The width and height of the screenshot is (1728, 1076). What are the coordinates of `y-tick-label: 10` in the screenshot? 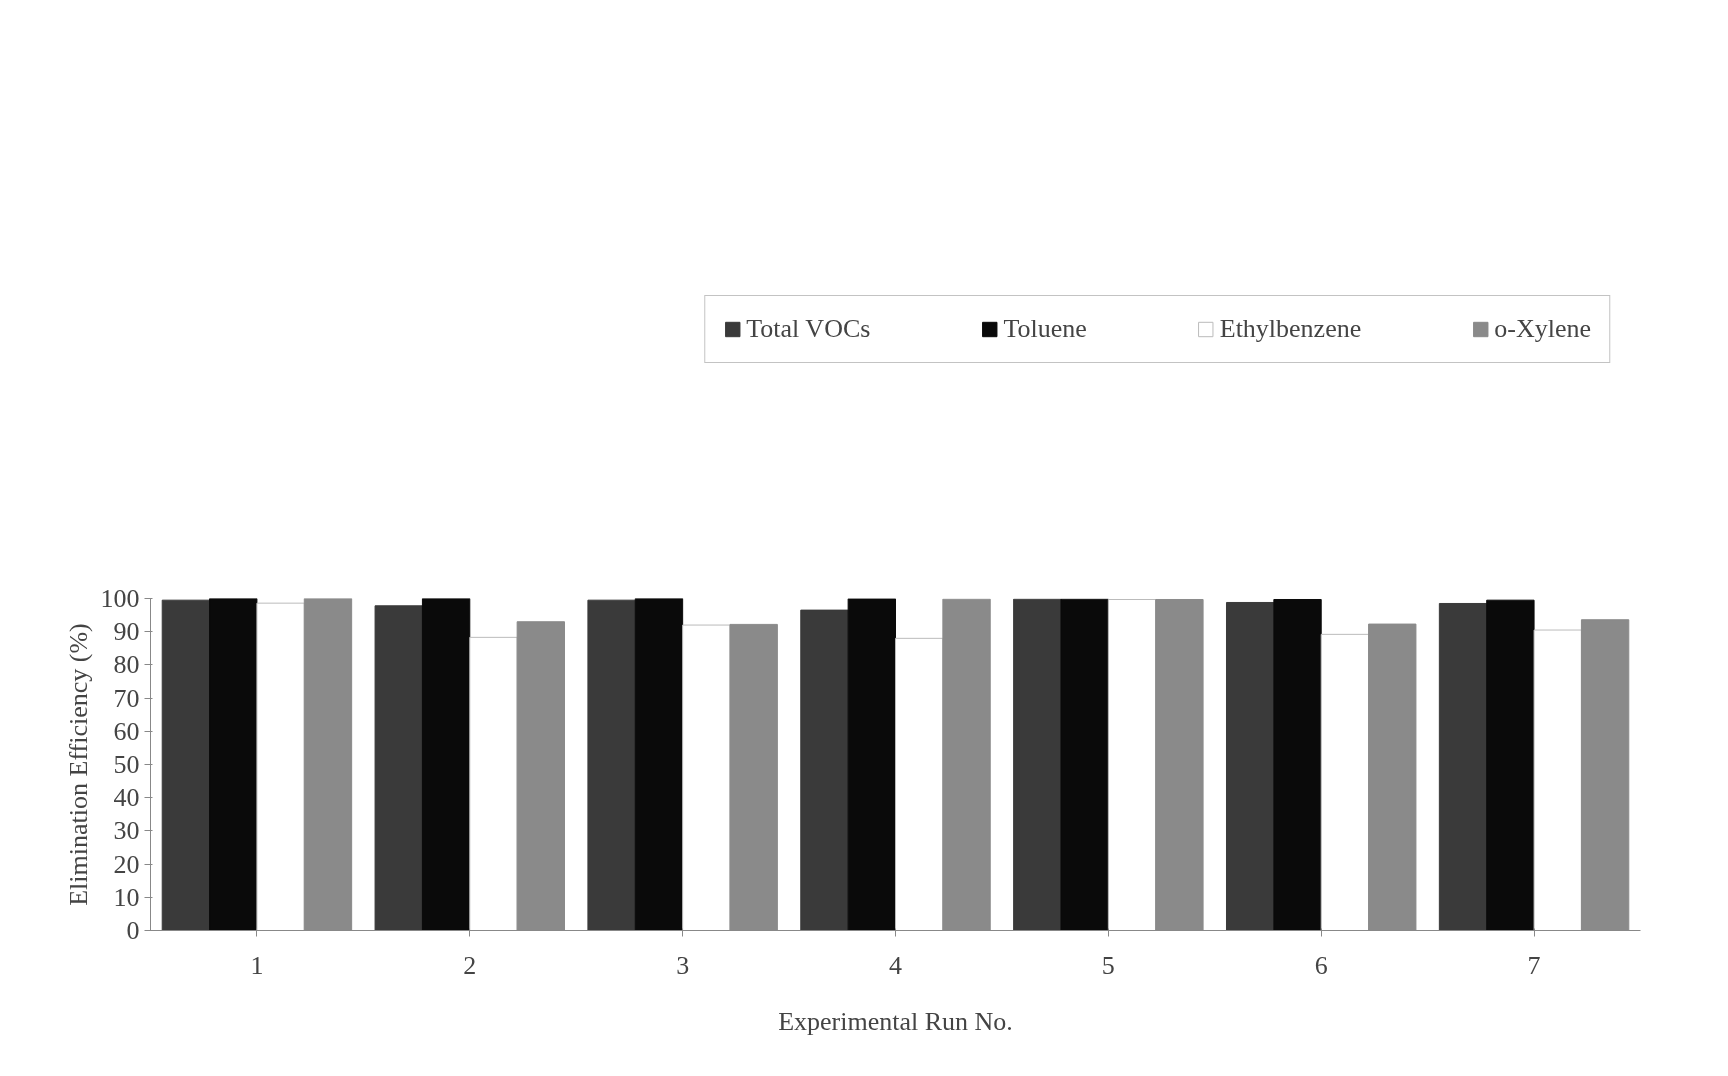 It's located at (126, 897).